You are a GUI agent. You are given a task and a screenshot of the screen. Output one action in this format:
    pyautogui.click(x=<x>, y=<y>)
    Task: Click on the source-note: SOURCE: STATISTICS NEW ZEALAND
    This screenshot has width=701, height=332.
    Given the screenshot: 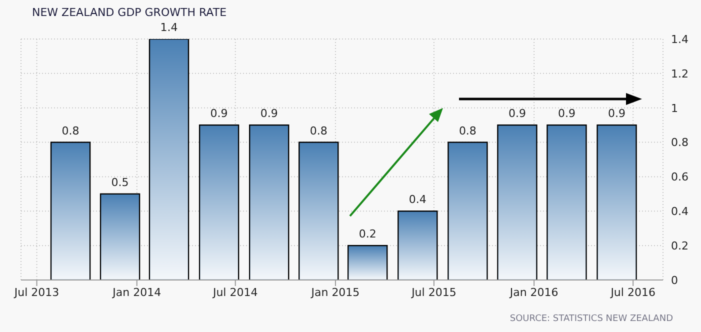 What is the action you would take?
    pyautogui.click(x=591, y=319)
    